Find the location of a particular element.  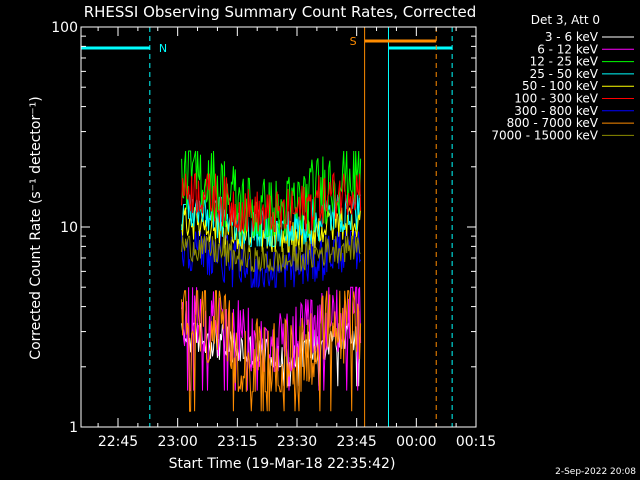

legend-label: 3 - 6 keV is located at coordinates (572, 37).